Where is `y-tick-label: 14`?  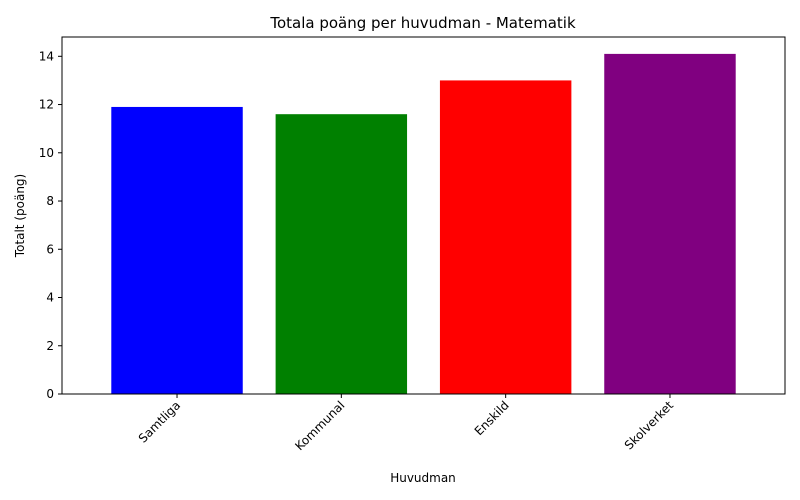
y-tick-label: 14 is located at coordinates (46, 56).